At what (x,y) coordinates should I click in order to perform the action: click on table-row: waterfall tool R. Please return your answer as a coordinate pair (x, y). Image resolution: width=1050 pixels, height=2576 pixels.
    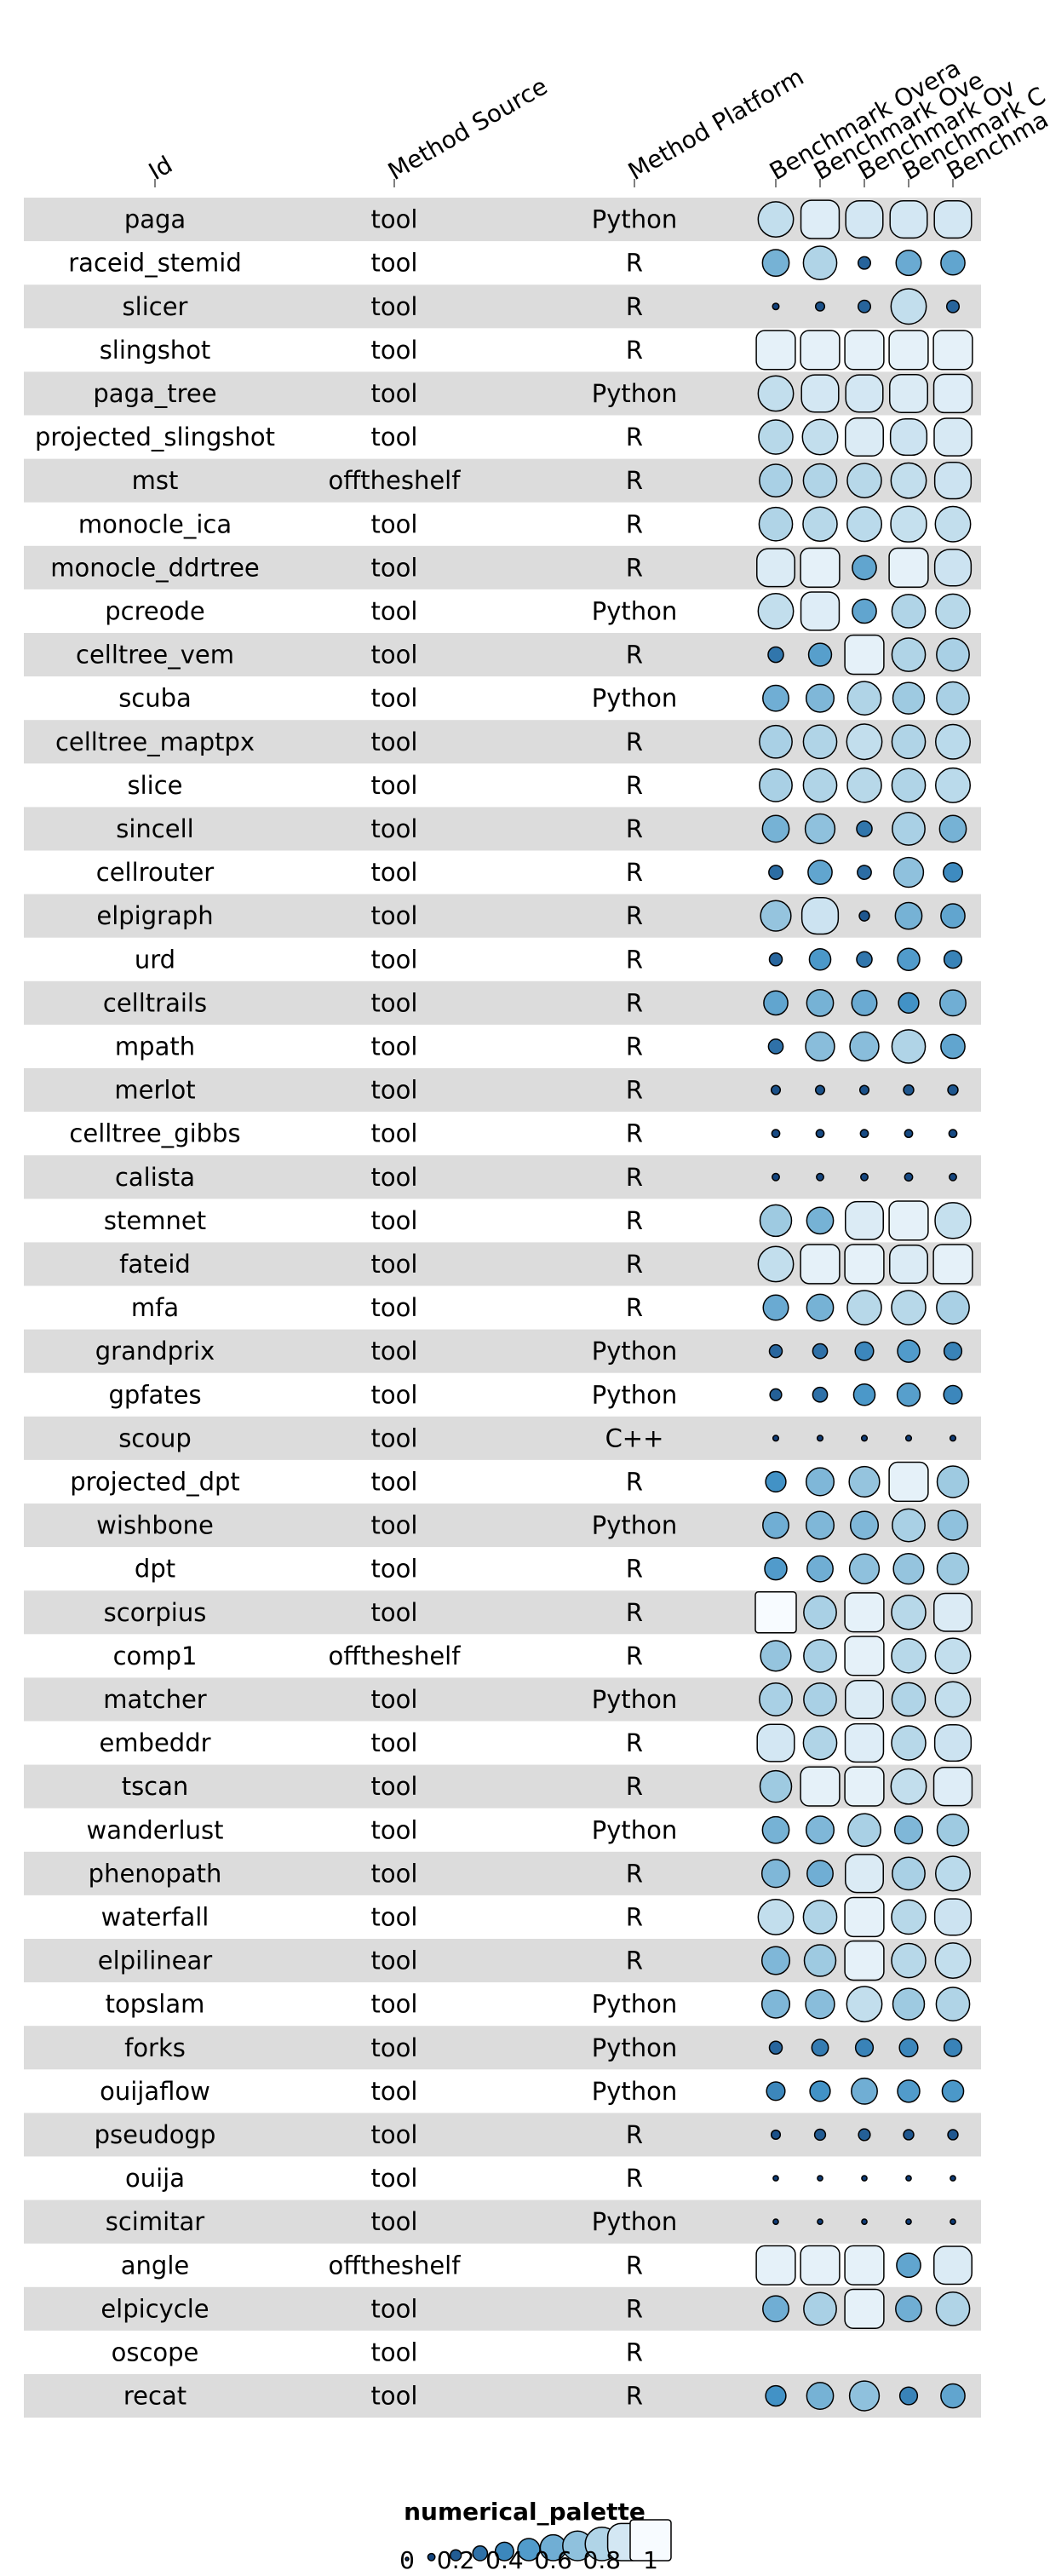
    Looking at the image, I should click on (537, 1917).